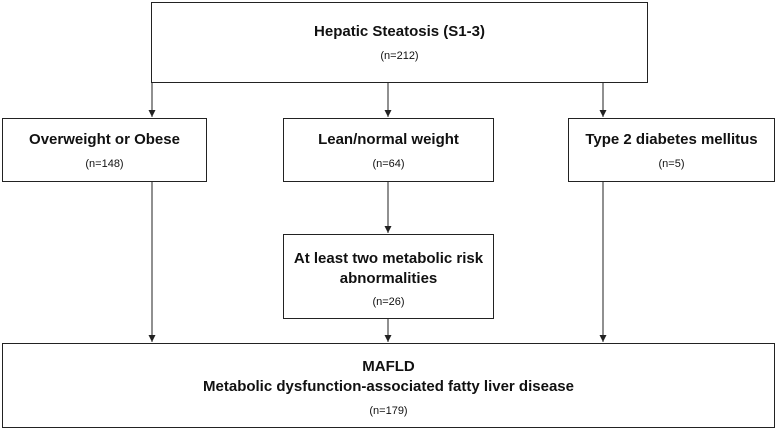  What do you see at coordinates (388, 366) in the screenshot?
I see `box-mafld-title-line1: MAFLD` at bounding box center [388, 366].